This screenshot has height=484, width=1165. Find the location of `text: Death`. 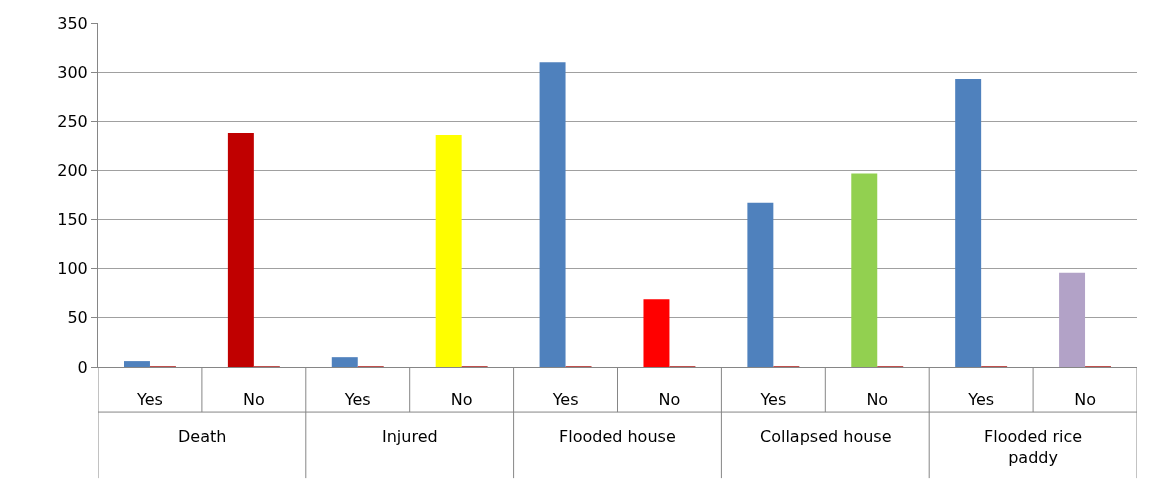

text: Death is located at coordinates (202, 436).